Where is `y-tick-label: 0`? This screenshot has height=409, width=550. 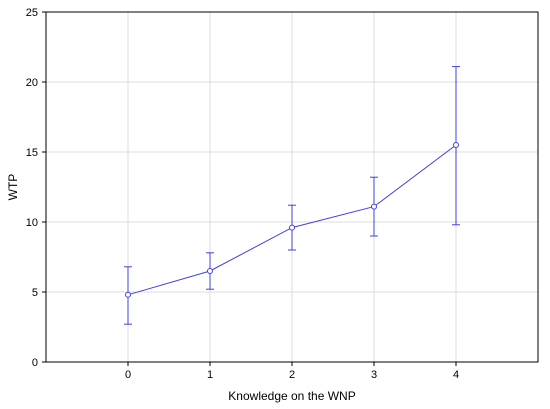 y-tick-label: 0 is located at coordinates (35, 363).